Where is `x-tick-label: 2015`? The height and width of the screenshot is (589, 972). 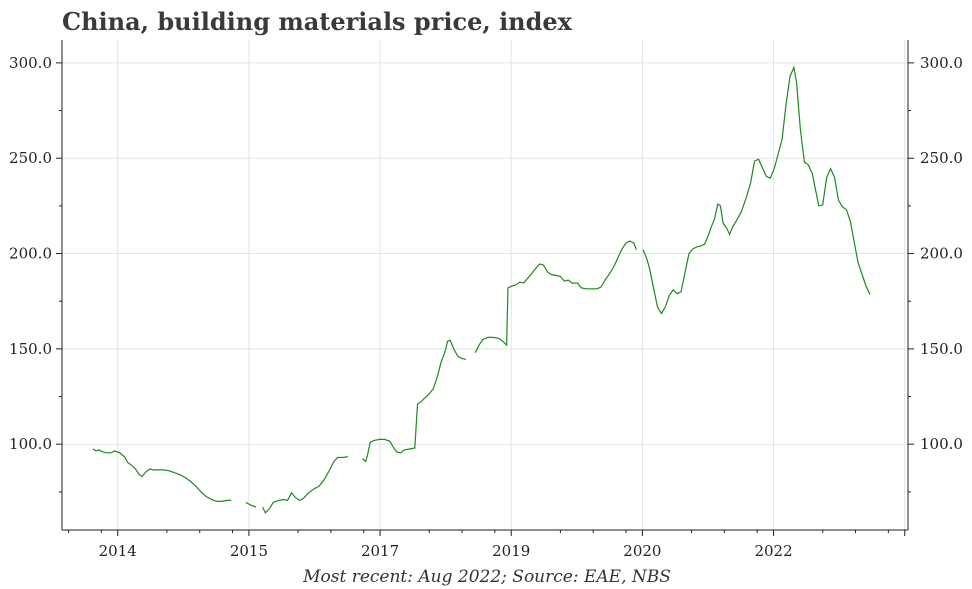
x-tick-label: 2015 is located at coordinates (249, 551).